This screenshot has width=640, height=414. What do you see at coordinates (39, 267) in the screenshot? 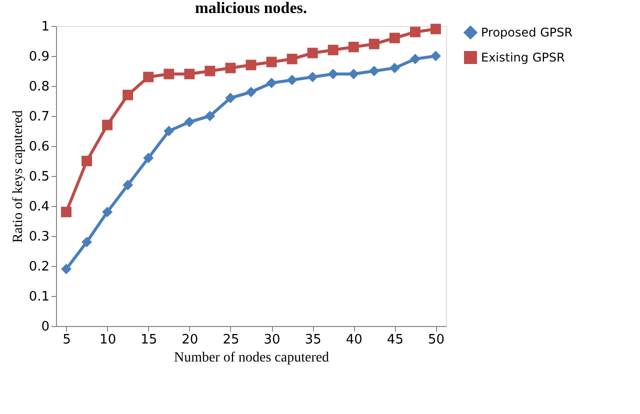
I see `y-tick-label: 0.2` at bounding box center [39, 267].